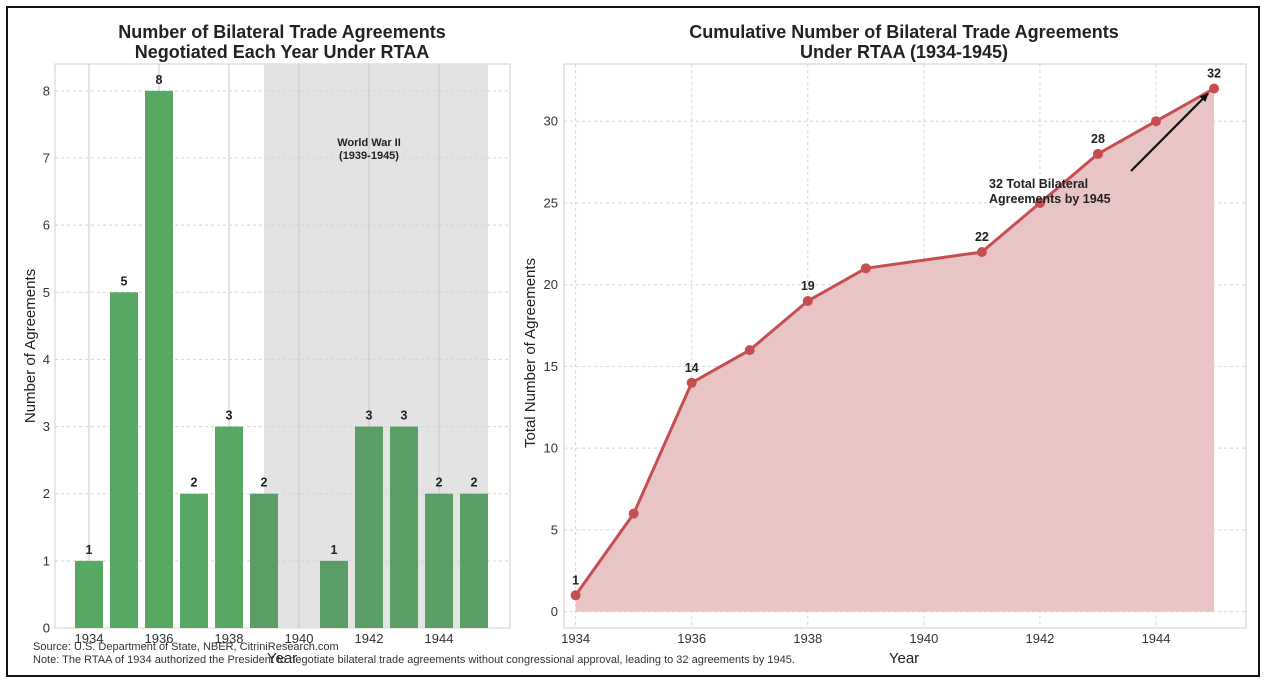 This screenshot has width=1268, height=683. What do you see at coordinates (159, 638) in the screenshot?
I see `left-x-tick: 1936` at bounding box center [159, 638].